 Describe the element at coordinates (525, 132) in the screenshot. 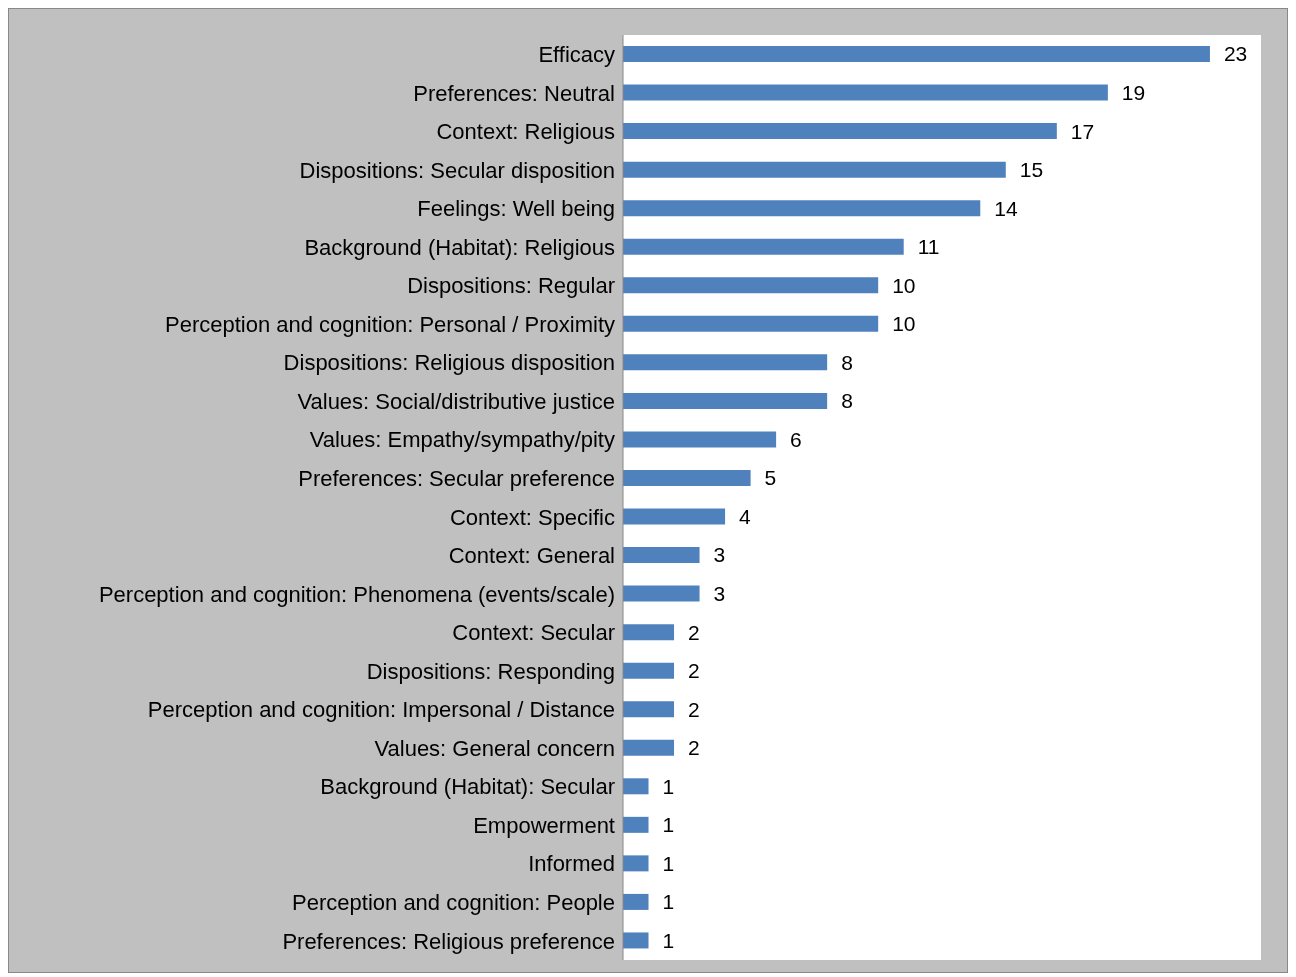

I see `y-tick-label: Context: Religious` at that location.